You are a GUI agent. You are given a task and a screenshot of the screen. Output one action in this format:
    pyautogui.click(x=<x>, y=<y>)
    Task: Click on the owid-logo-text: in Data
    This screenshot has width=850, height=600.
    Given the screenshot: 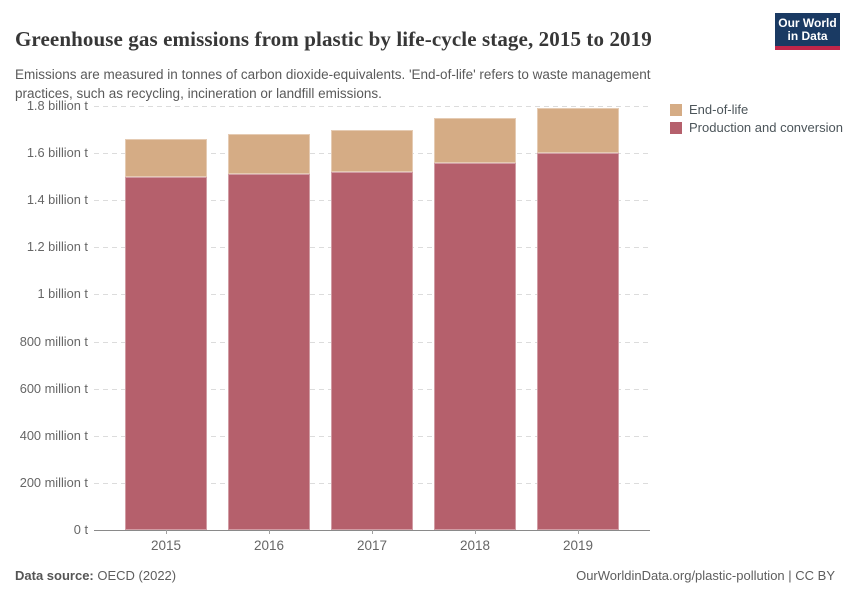 What is the action you would take?
    pyautogui.click(x=807, y=36)
    